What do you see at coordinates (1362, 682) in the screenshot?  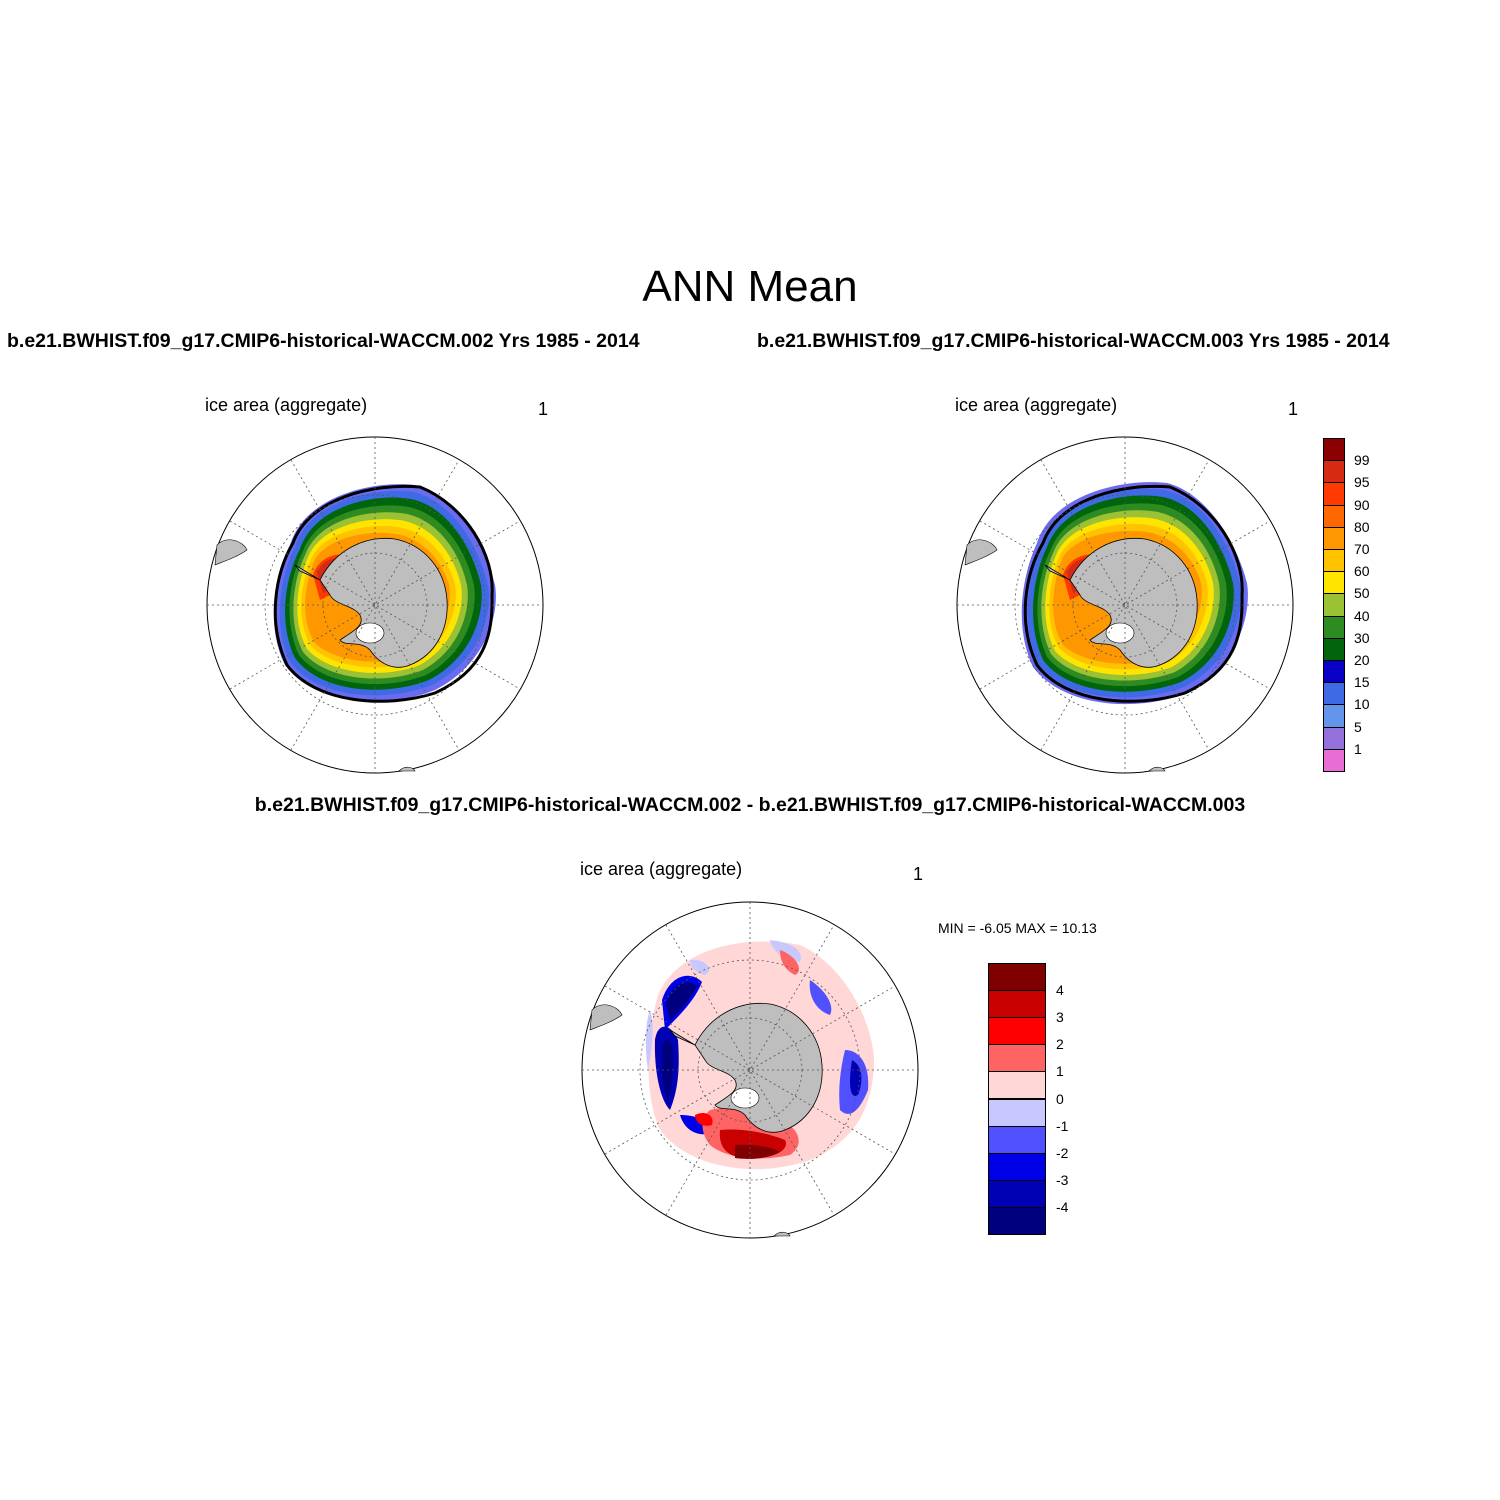 I see `main-colorbar-label: 15` at bounding box center [1362, 682].